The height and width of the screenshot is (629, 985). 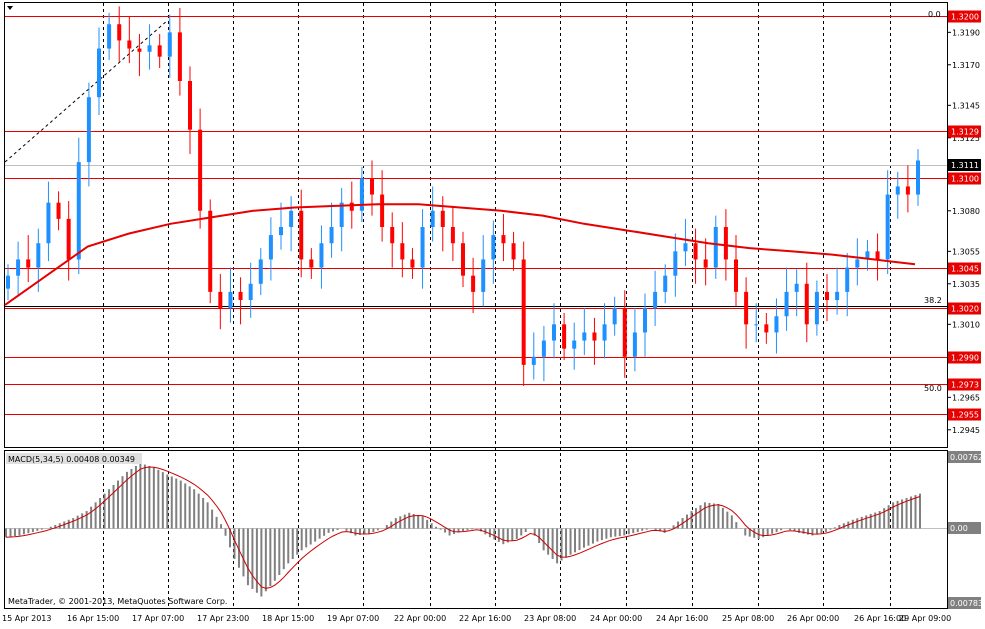 I want to click on price-tick-label: 1.3190, so click(x=966, y=32).